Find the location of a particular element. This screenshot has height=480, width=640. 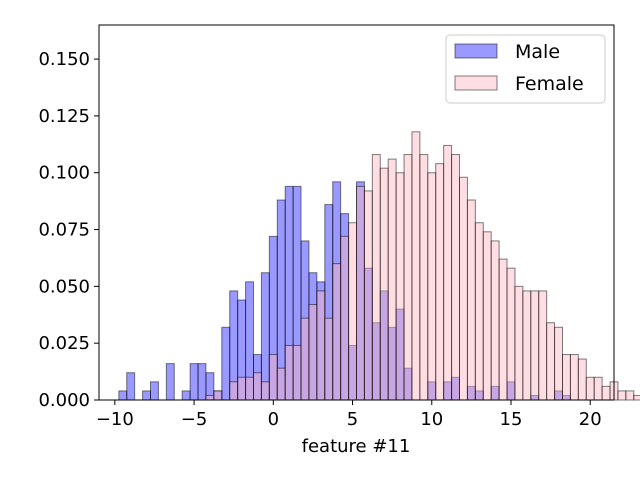

x-tick-label: 5 is located at coordinates (352, 419).